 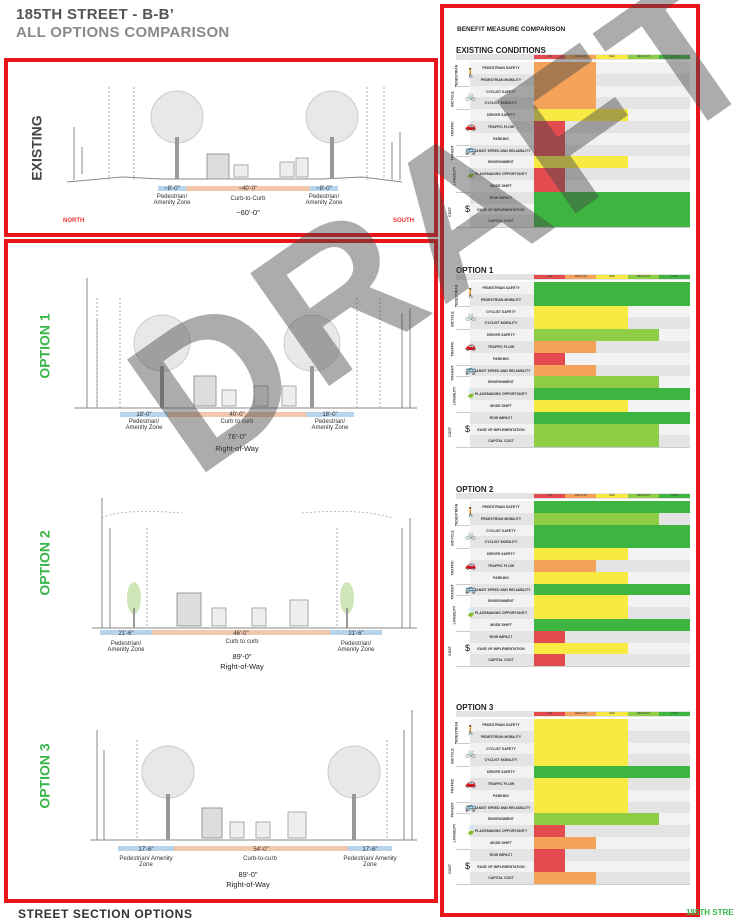 I want to click on existing-zone-label: Pedestrian/ Amenity Zone, so click(x=172, y=200).